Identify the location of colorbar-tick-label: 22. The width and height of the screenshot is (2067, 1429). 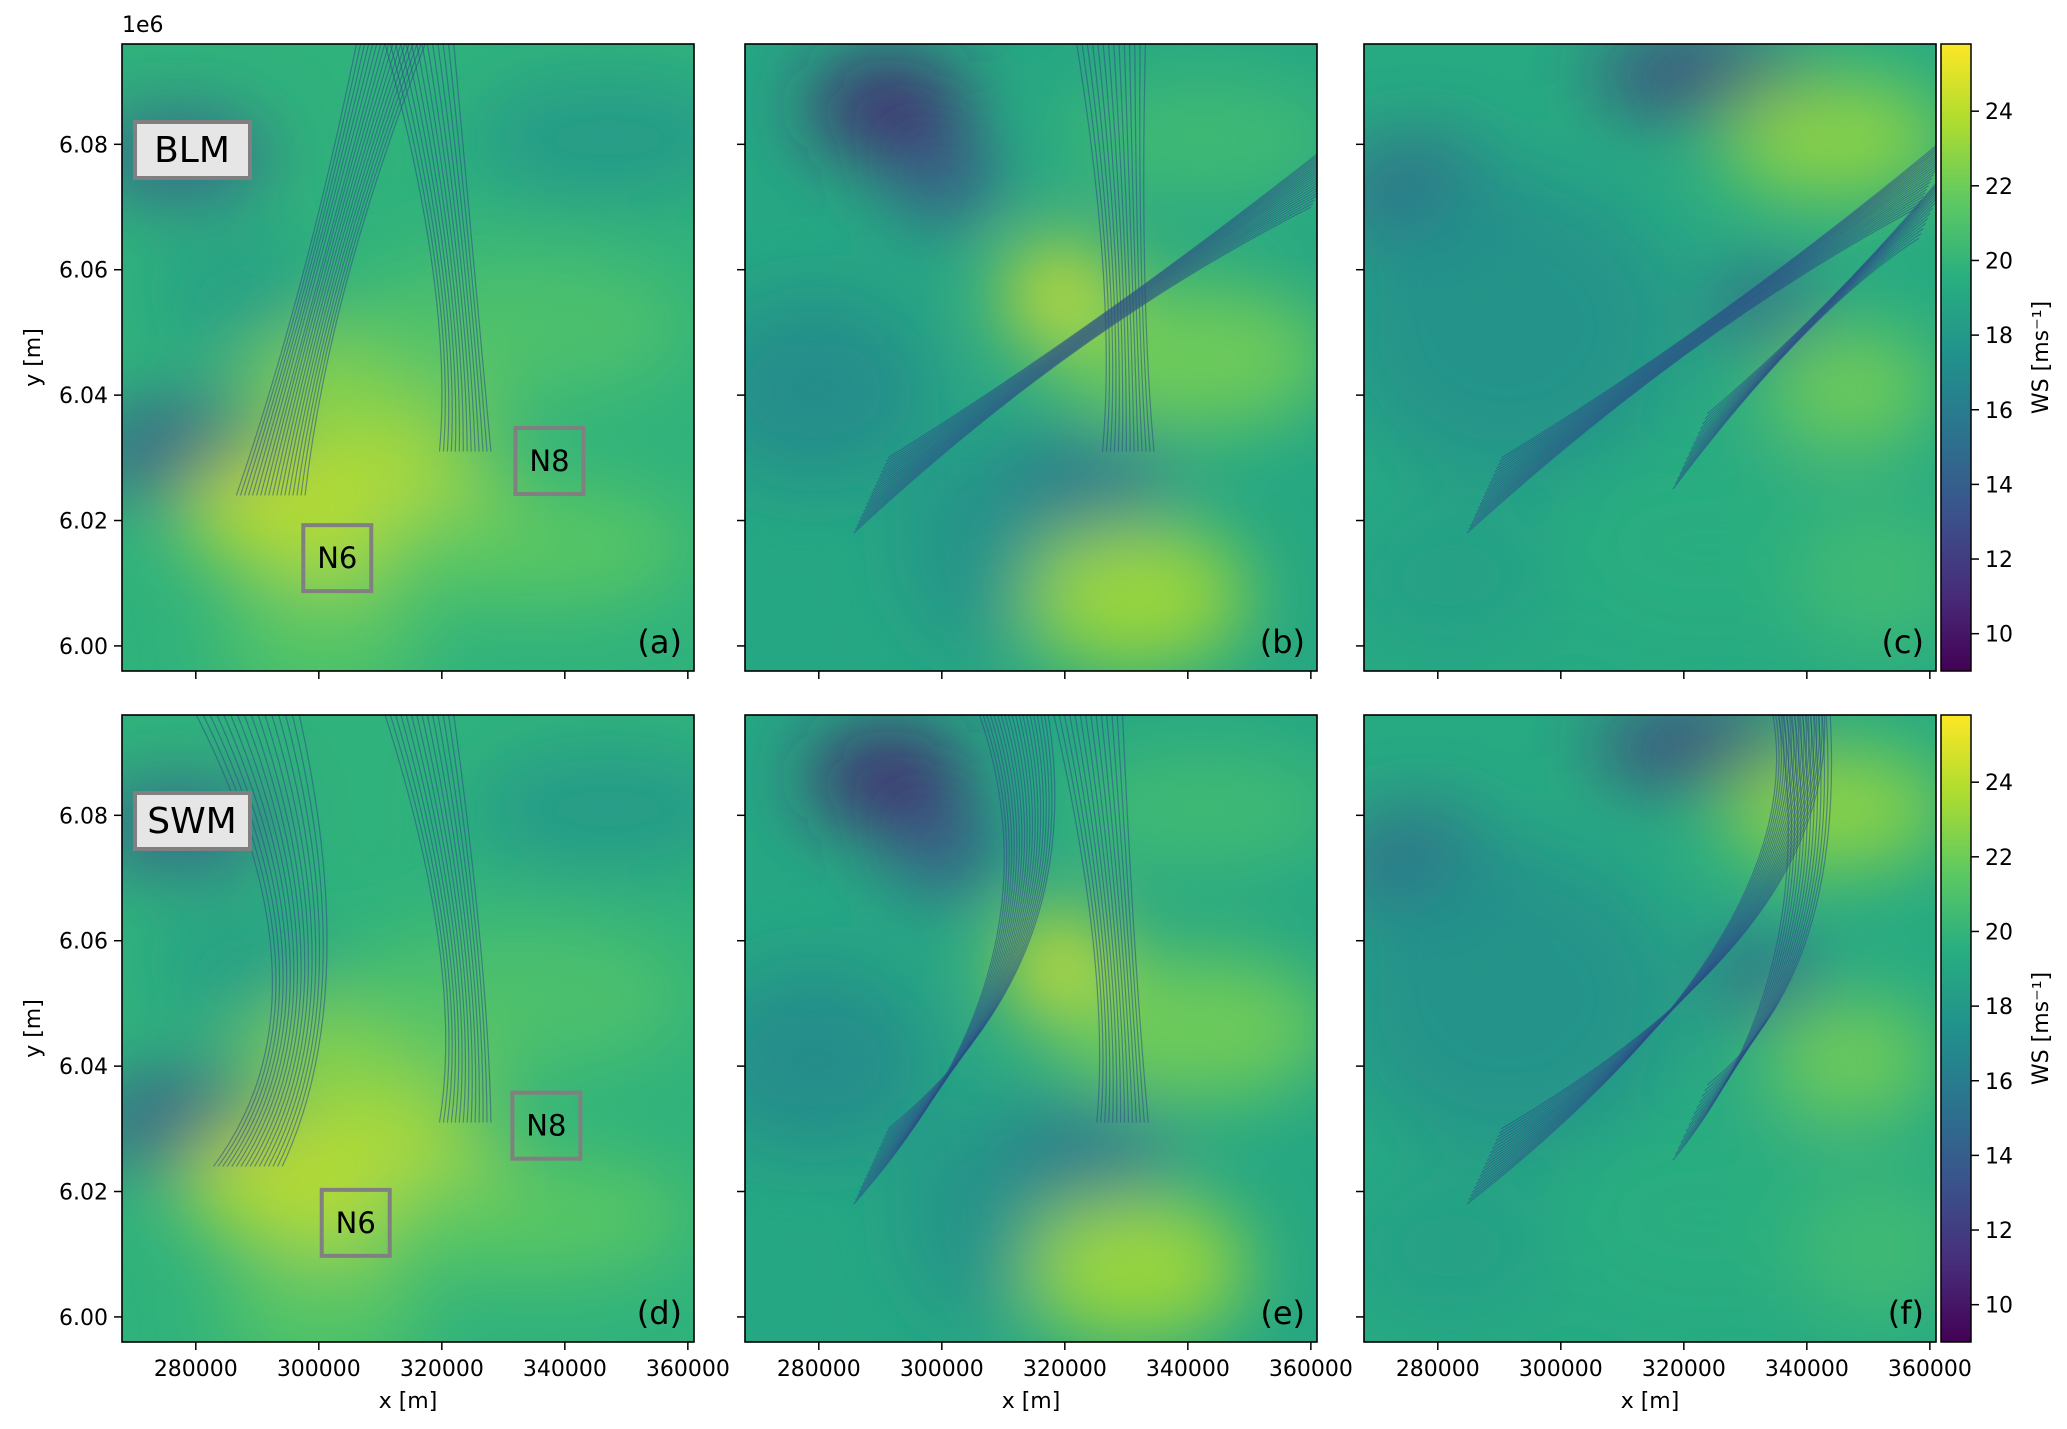
(1999, 187).